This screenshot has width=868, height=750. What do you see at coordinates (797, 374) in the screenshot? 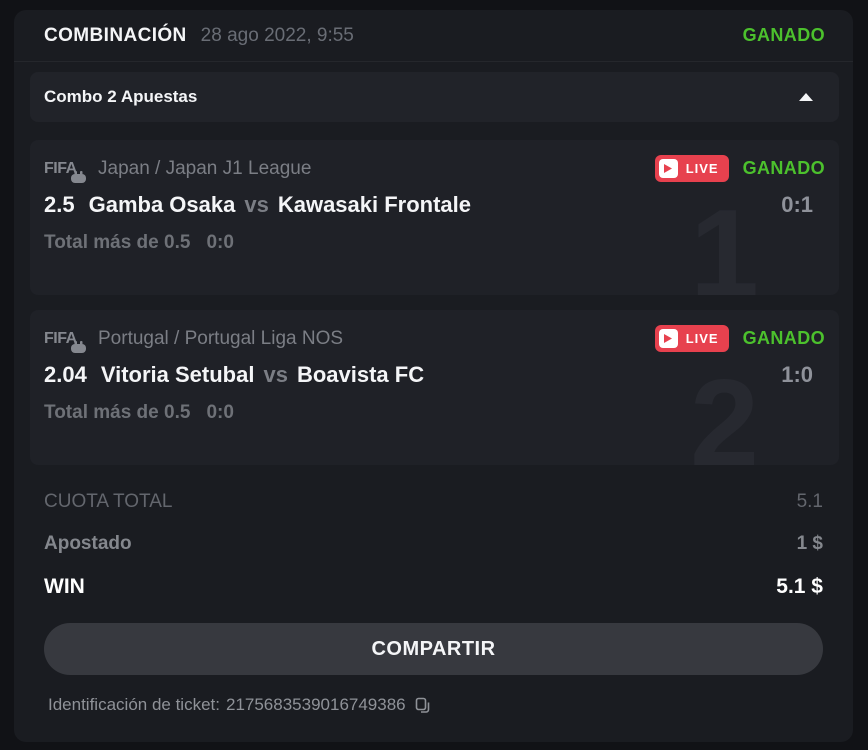
I see `match-score: 1:0` at bounding box center [797, 374].